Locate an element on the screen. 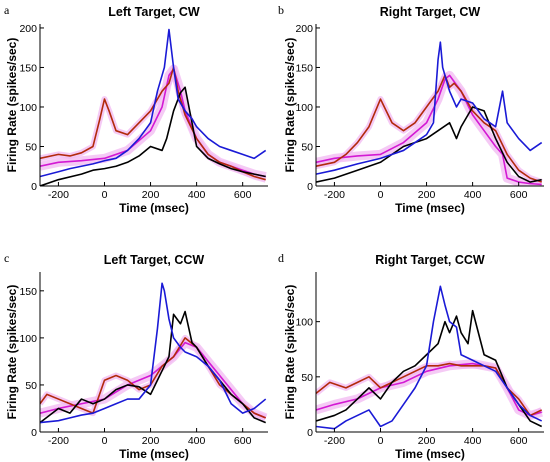 This screenshot has height=462, width=550. panel-label: c is located at coordinates (6, 258).